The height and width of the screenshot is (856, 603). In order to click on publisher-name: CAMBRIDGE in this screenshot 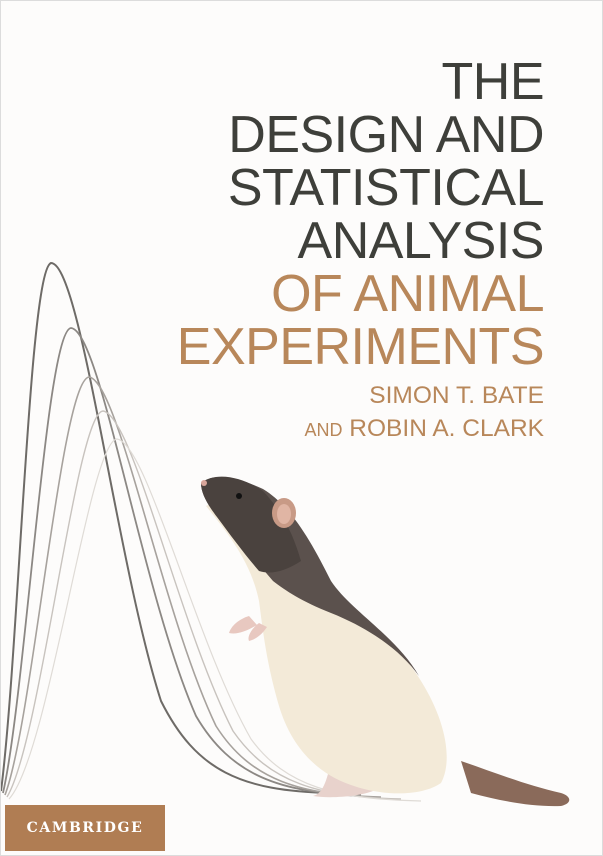, I will do `click(85, 828)`.